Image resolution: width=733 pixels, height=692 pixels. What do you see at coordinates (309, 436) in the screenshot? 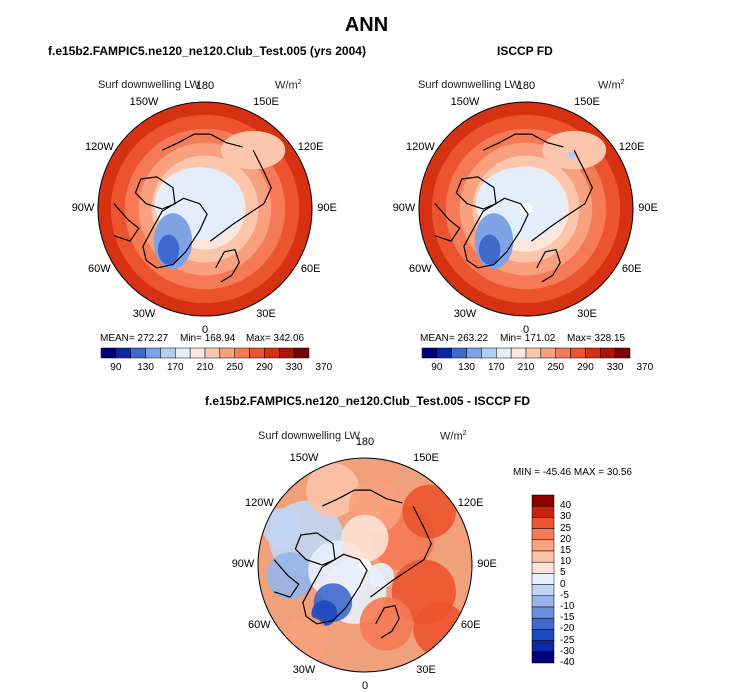
I see `panel-3-variable: Surf downwelling LW` at bounding box center [309, 436].